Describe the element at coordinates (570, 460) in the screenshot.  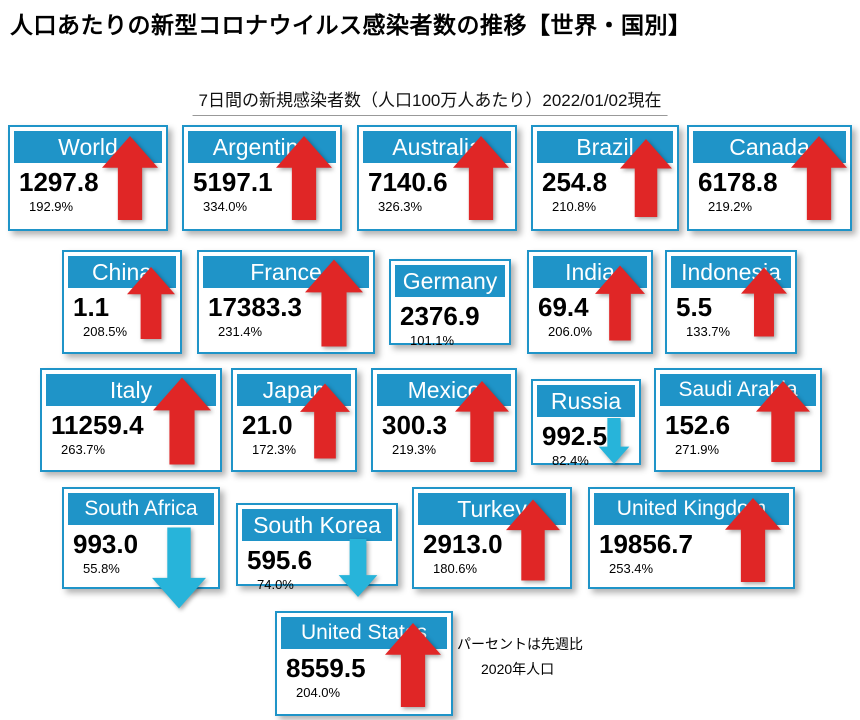
I see `card-percent: 82.4%` at that location.